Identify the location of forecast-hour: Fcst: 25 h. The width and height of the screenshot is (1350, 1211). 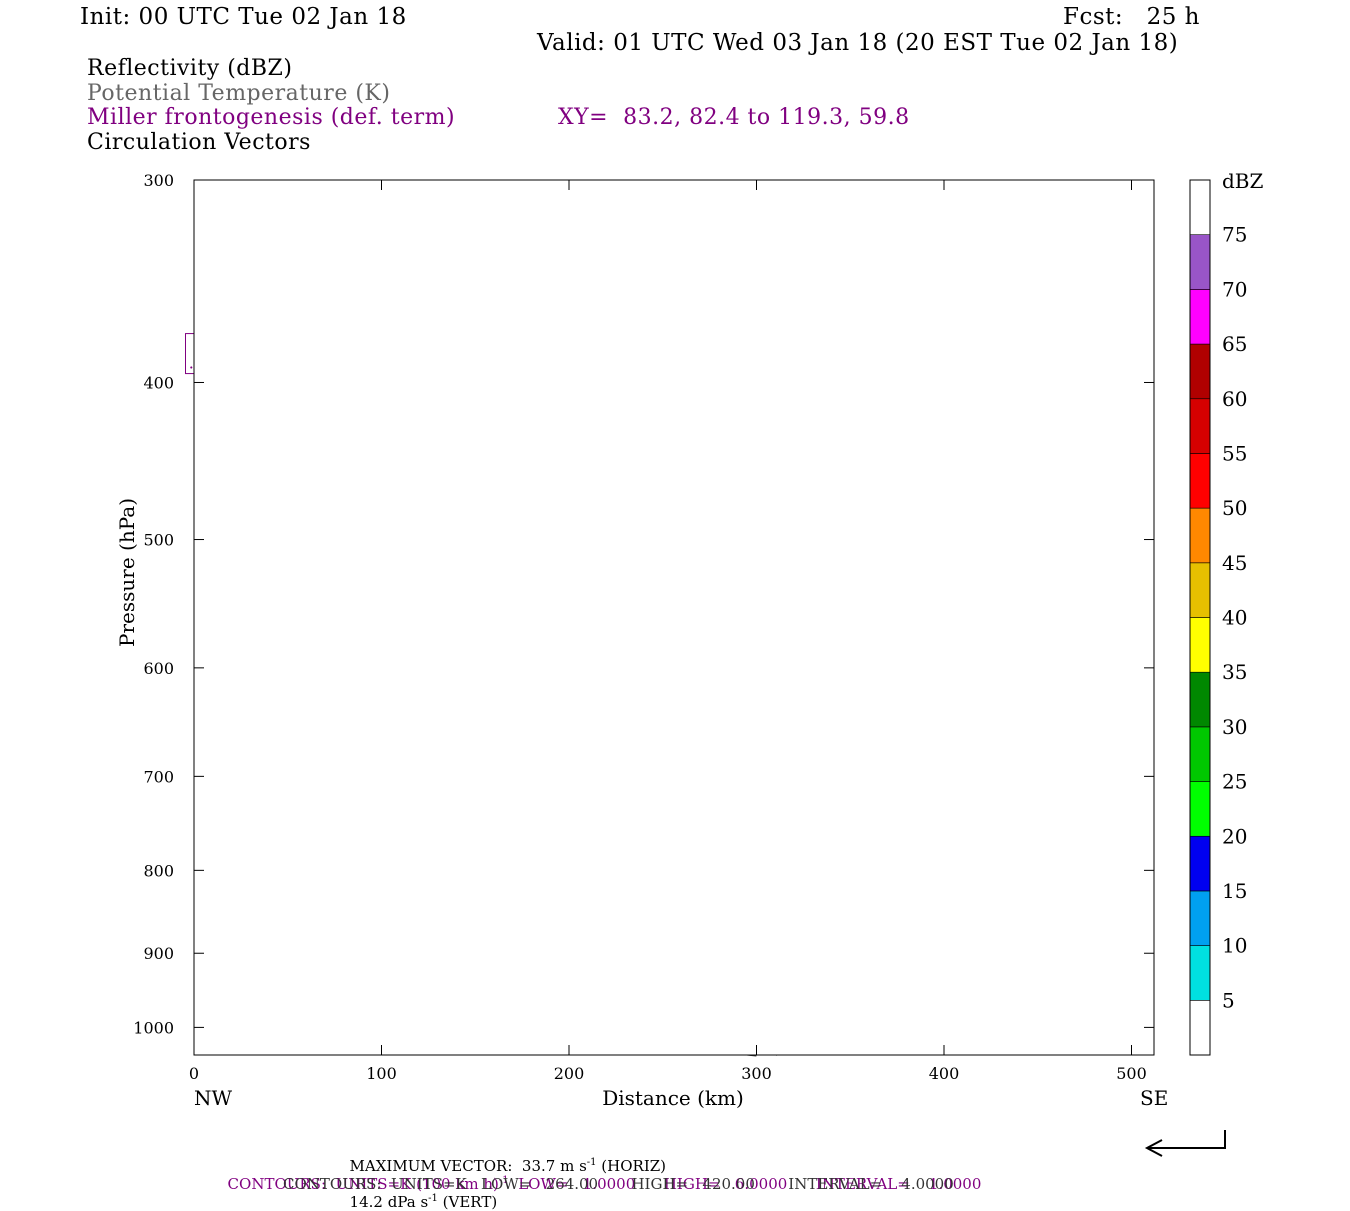
(1131, 17).